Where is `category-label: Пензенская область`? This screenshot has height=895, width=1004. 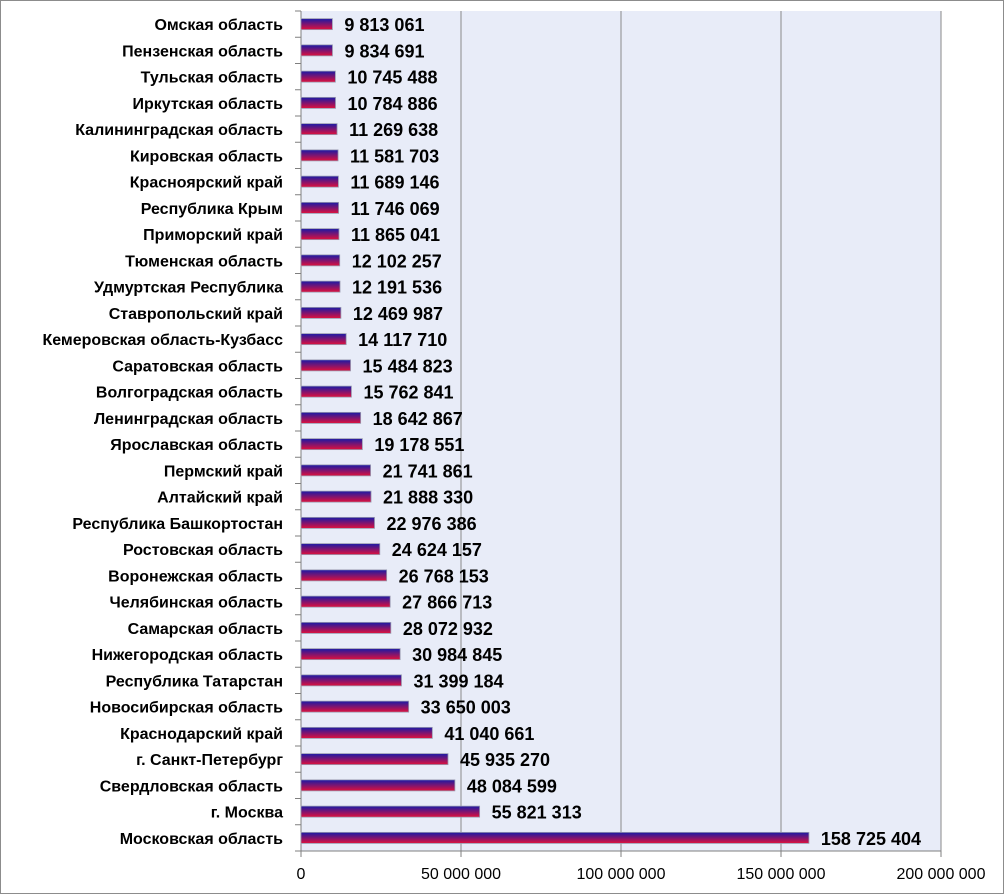
category-label: Пензенская область is located at coordinates (202, 51).